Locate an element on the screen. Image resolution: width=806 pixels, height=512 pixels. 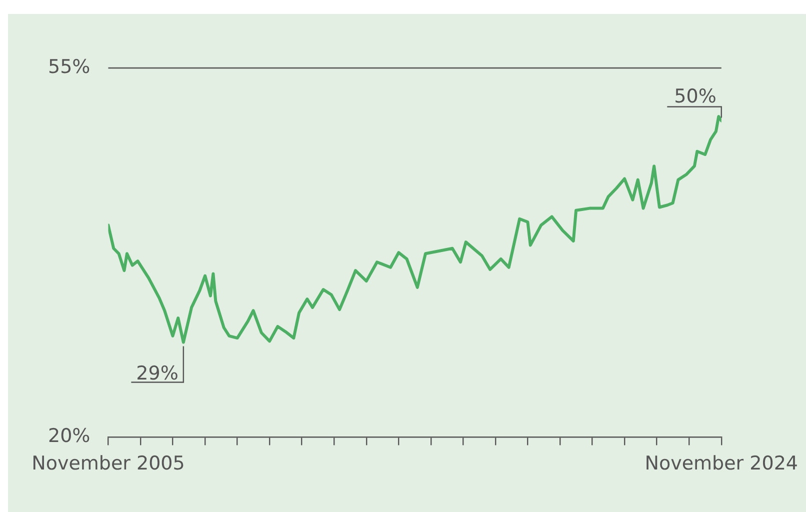
x-tick-label: November 2024 is located at coordinates (721, 463).